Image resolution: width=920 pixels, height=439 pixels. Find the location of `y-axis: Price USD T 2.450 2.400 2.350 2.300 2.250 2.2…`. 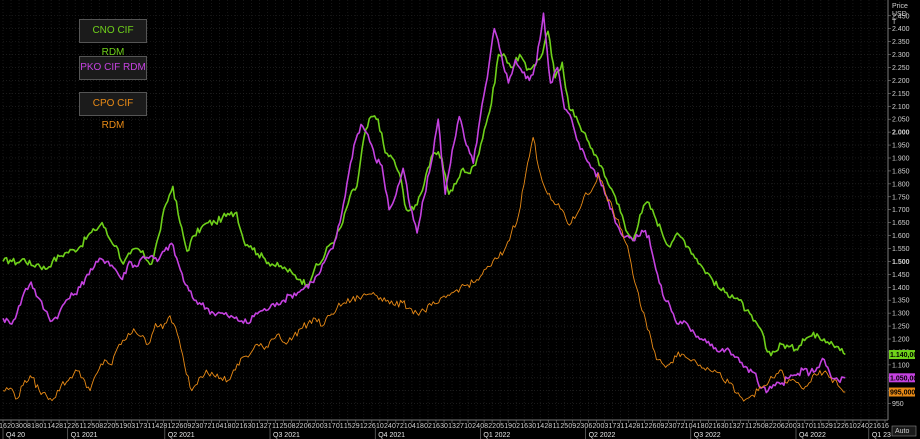

y-axis: Price USD T 2.450 2.400 2.350 2.300 2.250 2.2… is located at coordinates (899, 205).